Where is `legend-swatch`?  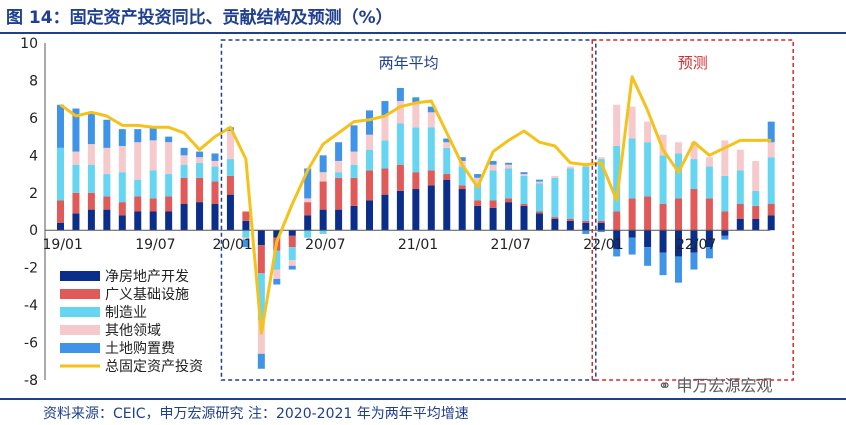
legend-swatch is located at coordinates (80, 348).